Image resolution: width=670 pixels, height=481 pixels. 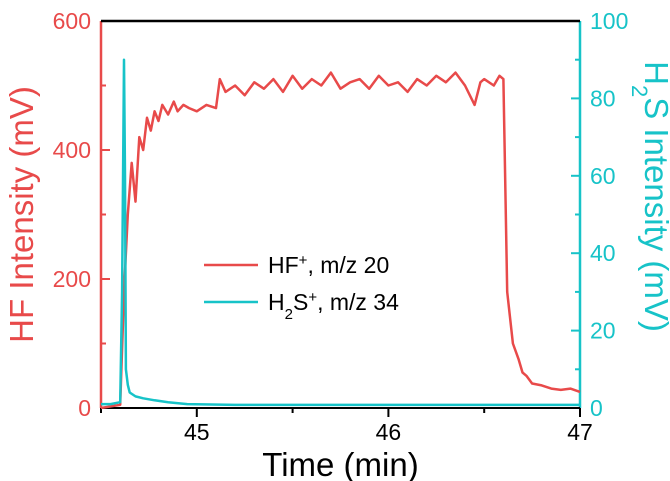 What do you see at coordinates (640, 91) in the screenshot?
I see `right-y-title-subscript: 2` at bounding box center [640, 91].